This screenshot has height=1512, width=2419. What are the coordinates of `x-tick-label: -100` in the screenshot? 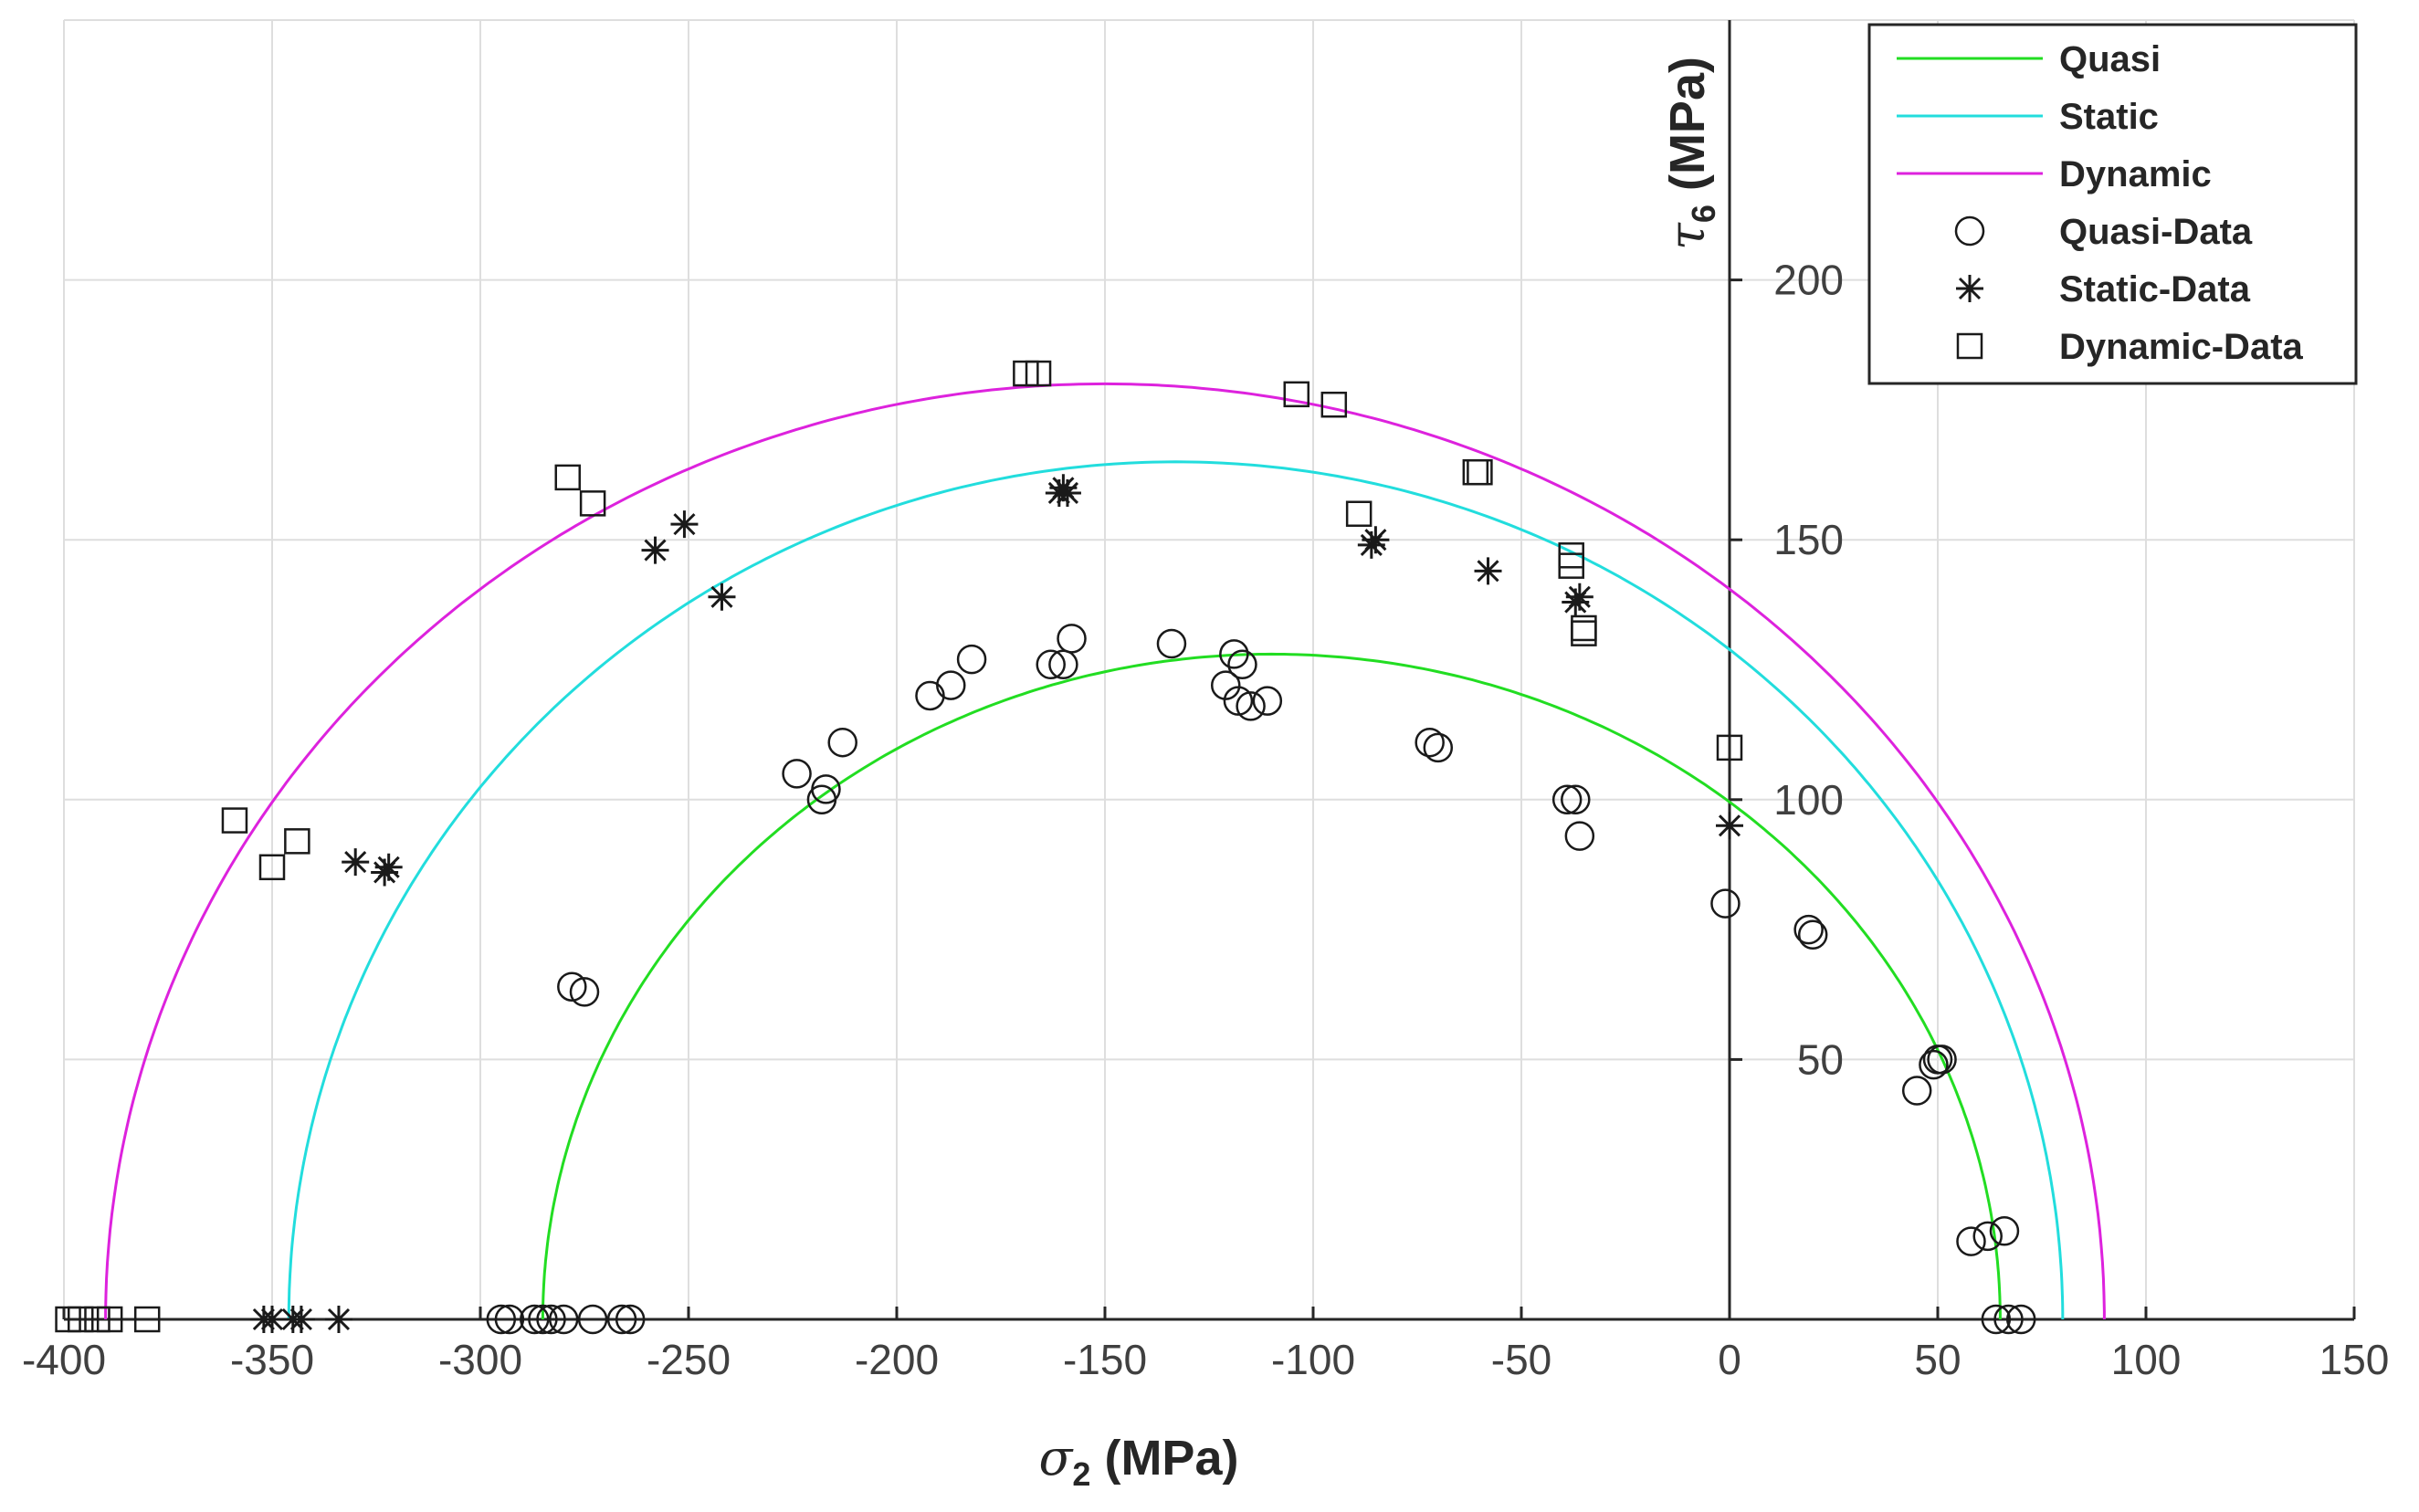 It's located at (1313, 1359).